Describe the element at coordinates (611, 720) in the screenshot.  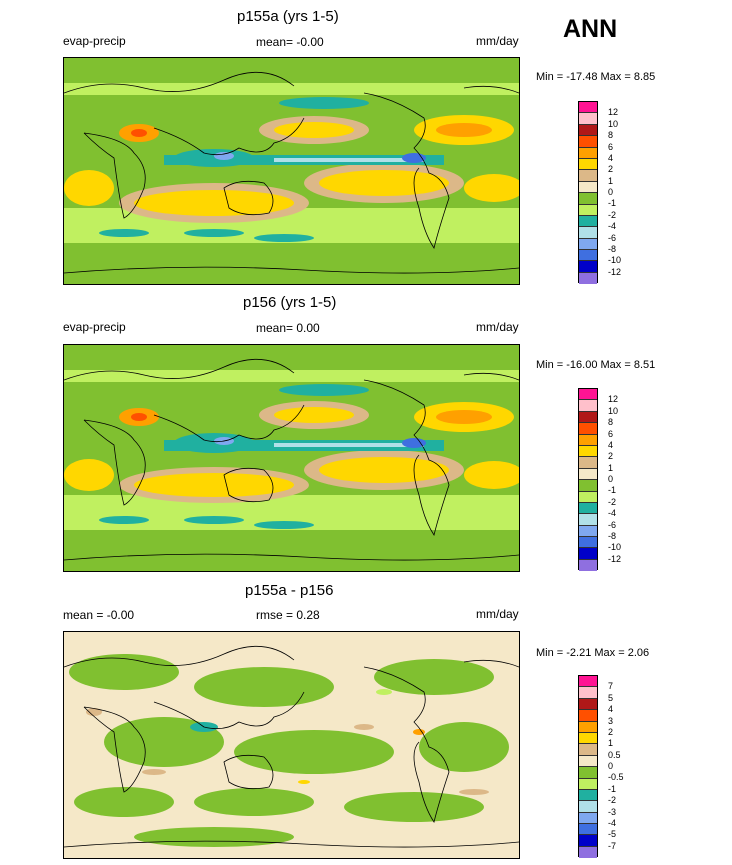
I see `tick-label: 3` at that location.